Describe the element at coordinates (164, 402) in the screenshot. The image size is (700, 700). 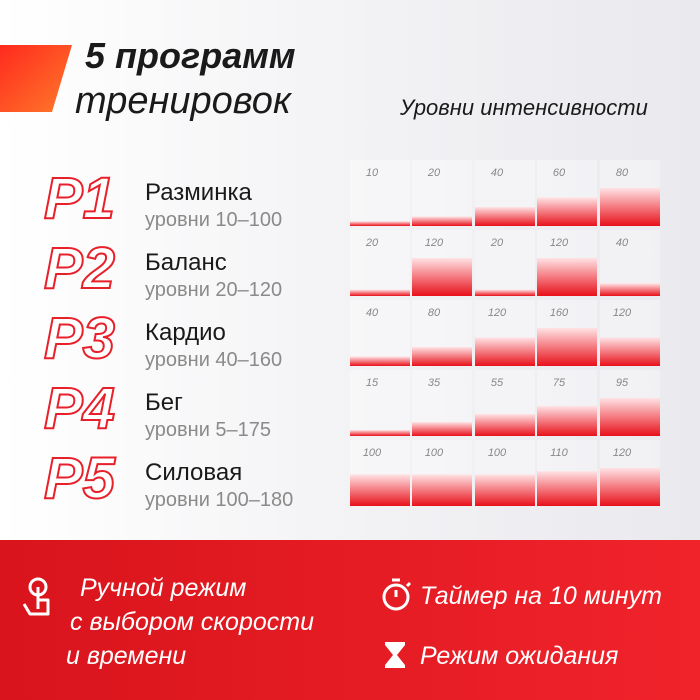
I see `program-name: Бег` at that location.